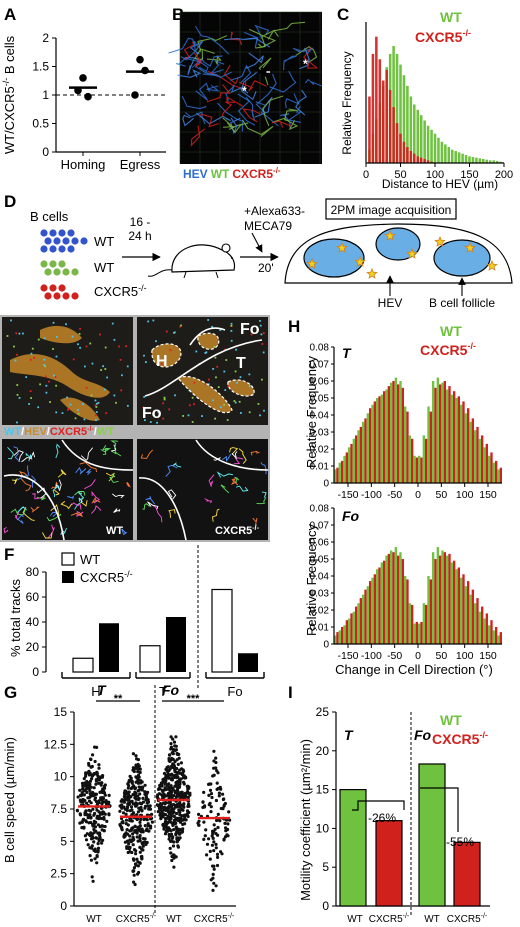 Image resolution: width=520 pixels, height=927 pixels. I want to click on panel-e-bottom-cx: CXCR5-/-, so click(237, 531).